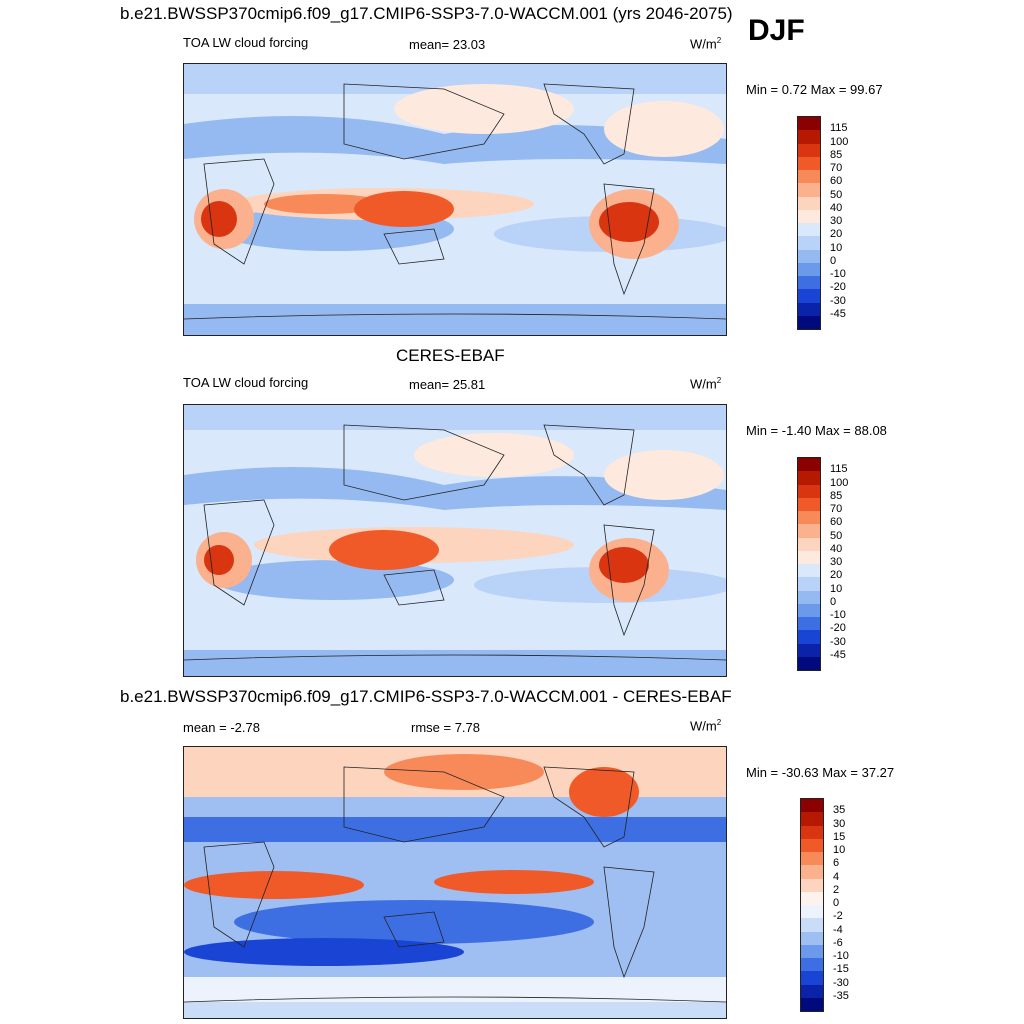 The height and width of the screenshot is (1024, 1024). I want to click on panel-1-mean-label: mean= 23.03, so click(447, 44).